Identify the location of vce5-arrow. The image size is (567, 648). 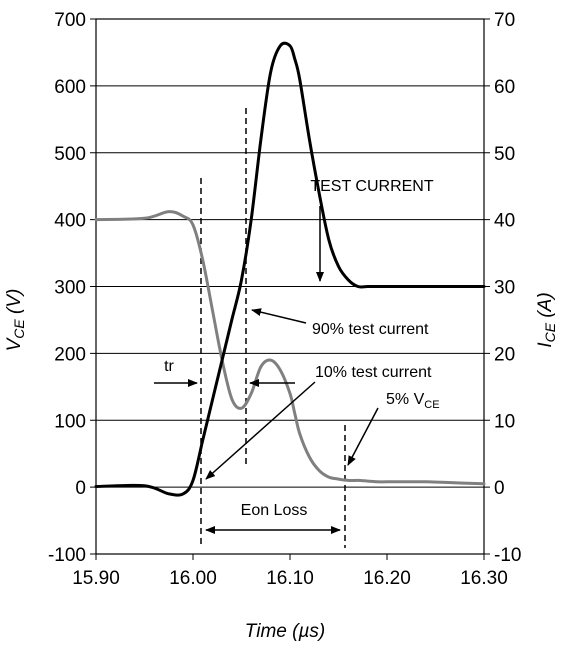
(363, 436).